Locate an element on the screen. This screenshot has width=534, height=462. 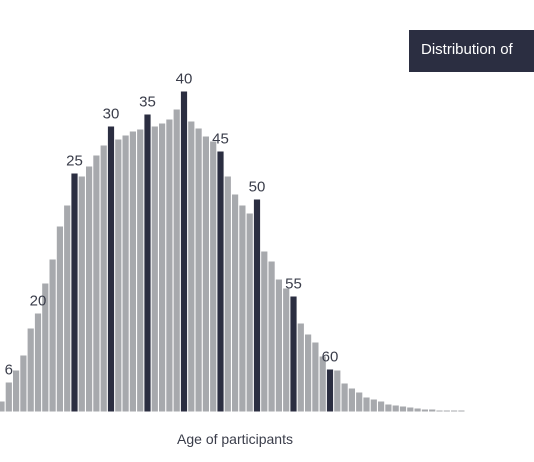
bar-label-60: 60 is located at coordinates (330, 357).